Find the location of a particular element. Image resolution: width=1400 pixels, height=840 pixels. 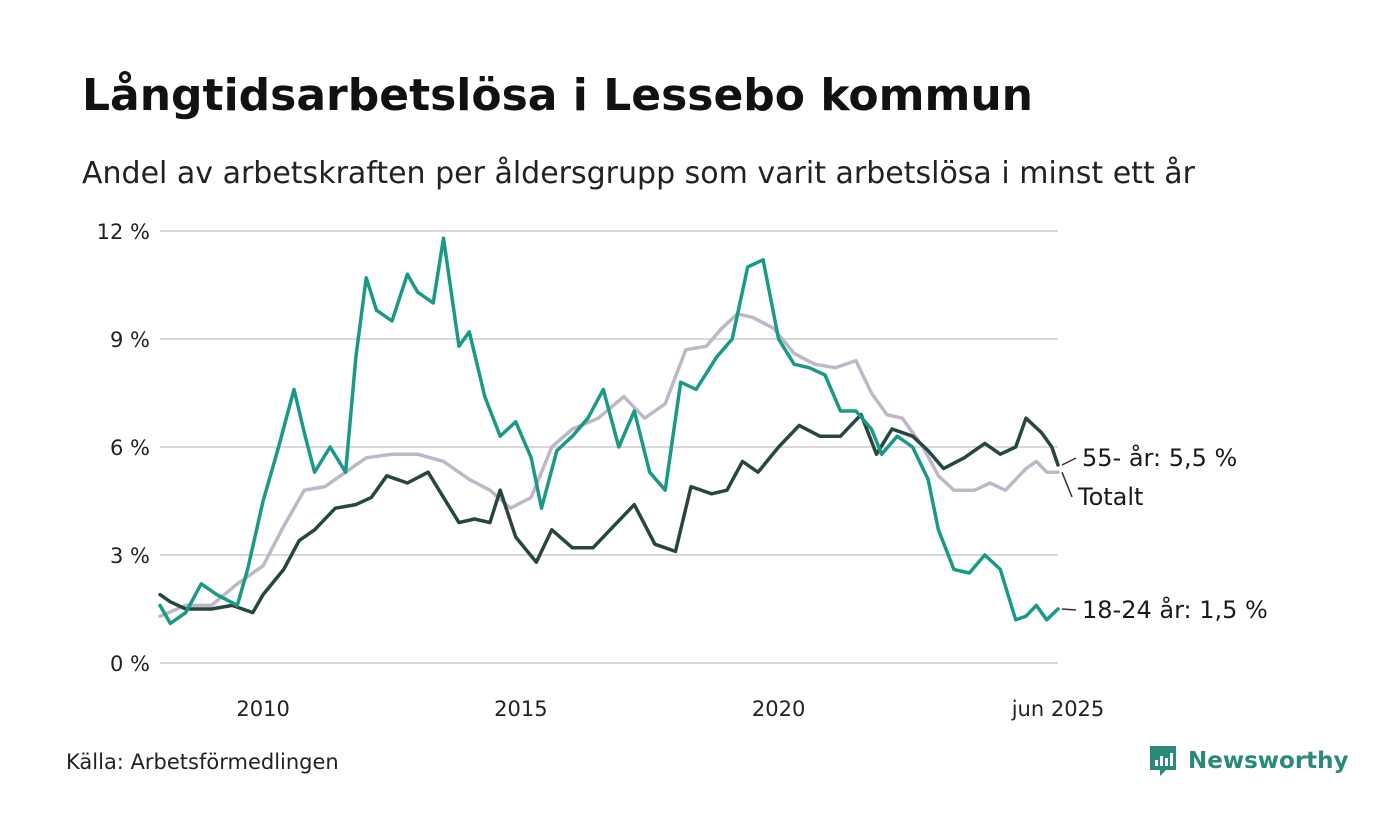

newsworthy-logo-icon is located at coordinates (1163, 761).